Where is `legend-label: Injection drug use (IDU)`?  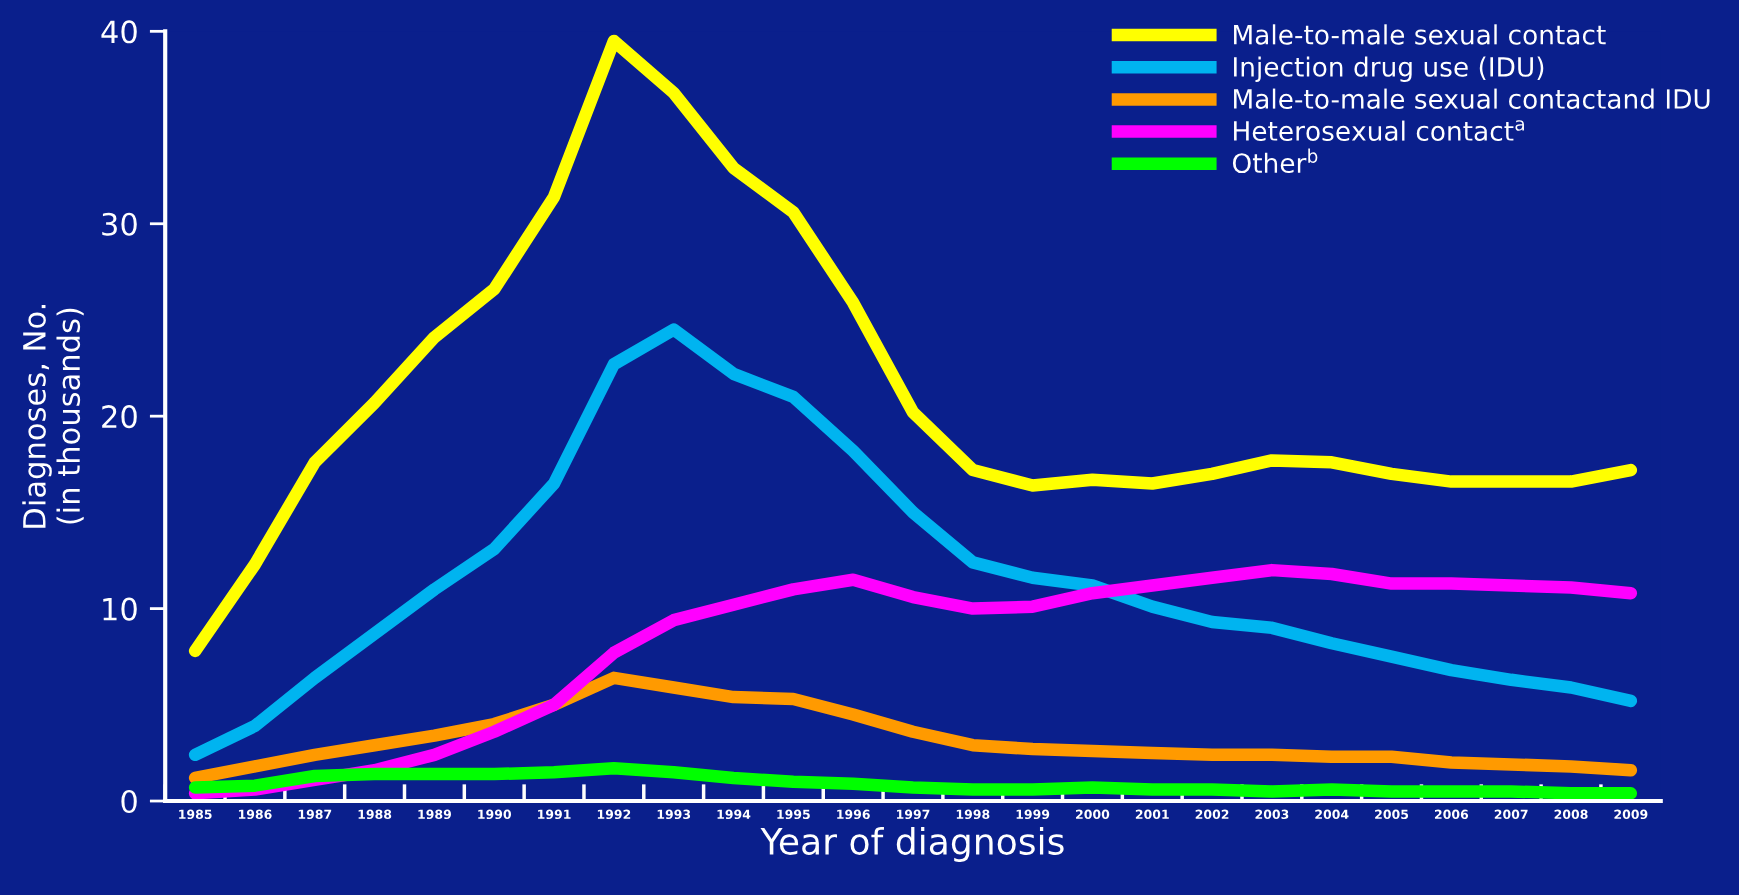
legend-label: Injection drug use (IDU) is located at coordinates (1389, 69).